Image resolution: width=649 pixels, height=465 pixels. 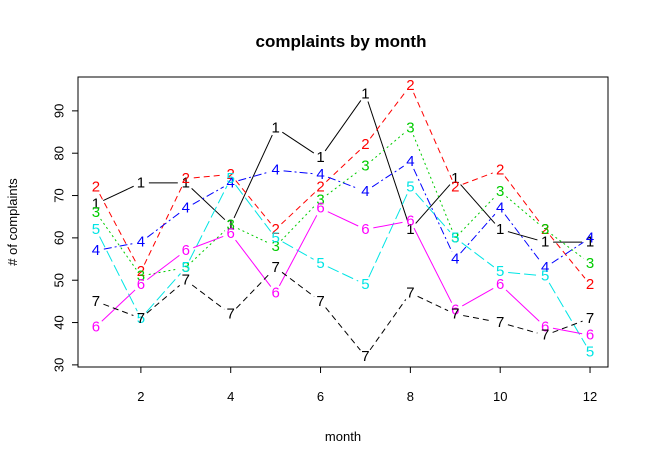 What do you see at coordinates (230, 396) in the screenshot?
I see `x-tick-label: 4` at bounding box center [230, 396].